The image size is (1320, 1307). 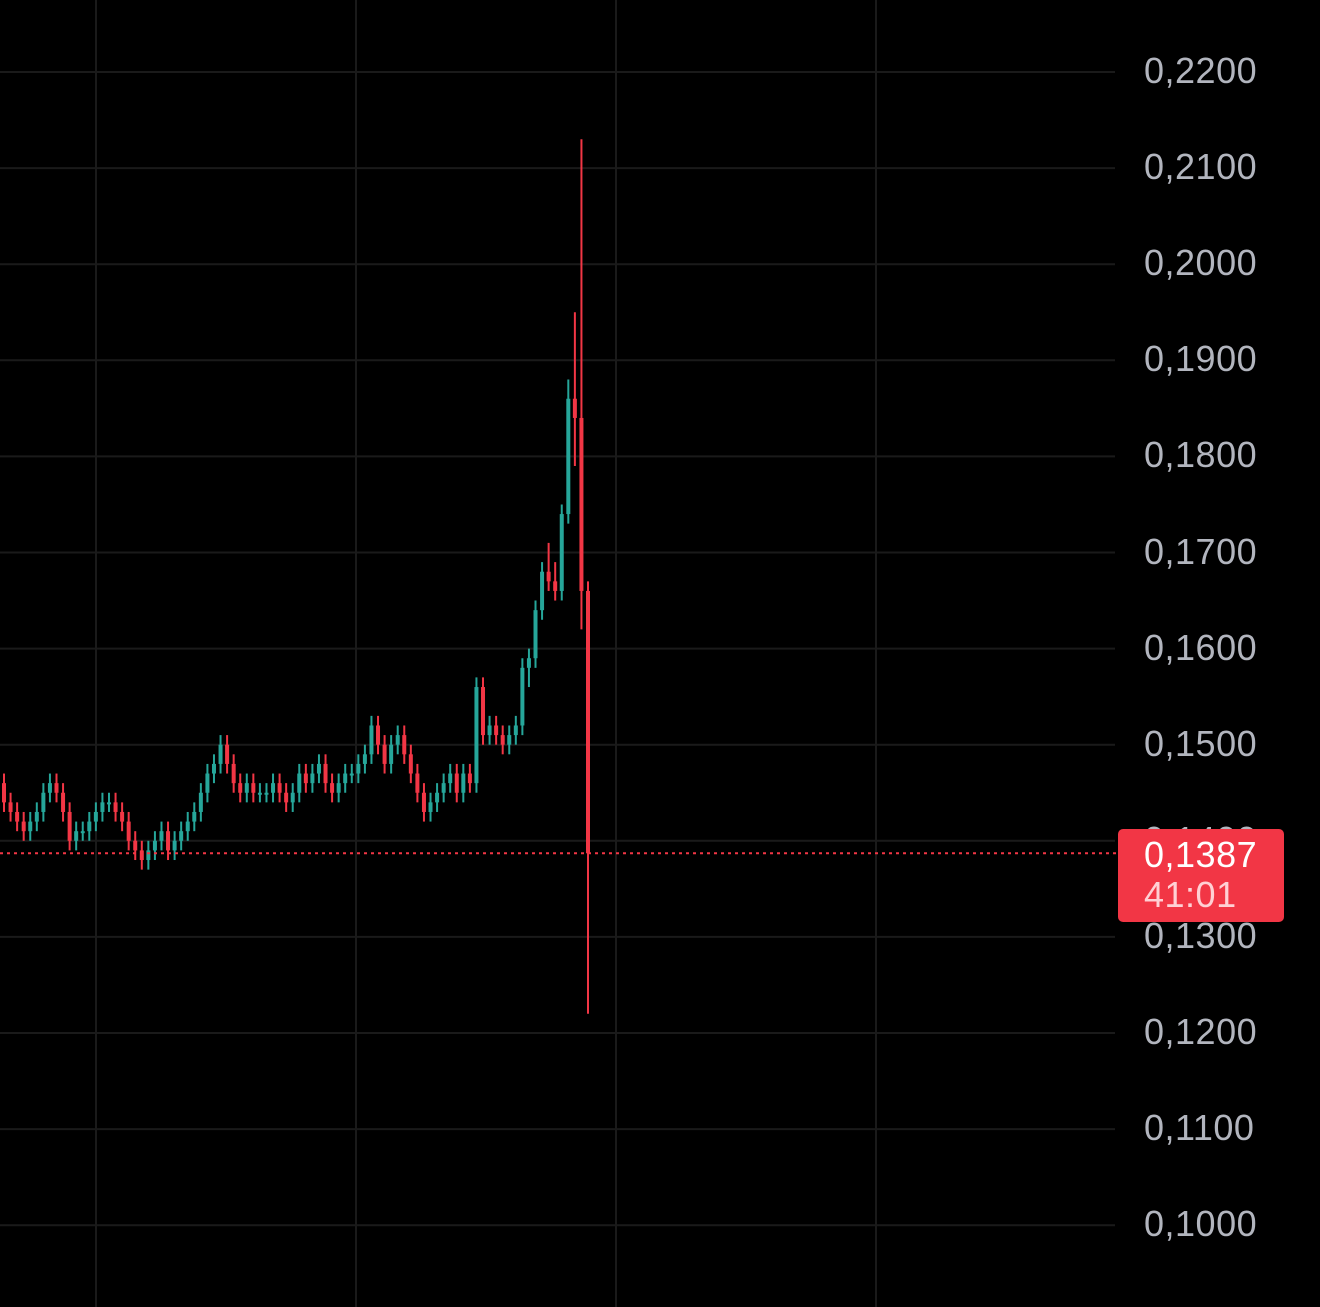 I want to click on last-price-badge: 0,1387 41:01, so click(x=1201, y=875).